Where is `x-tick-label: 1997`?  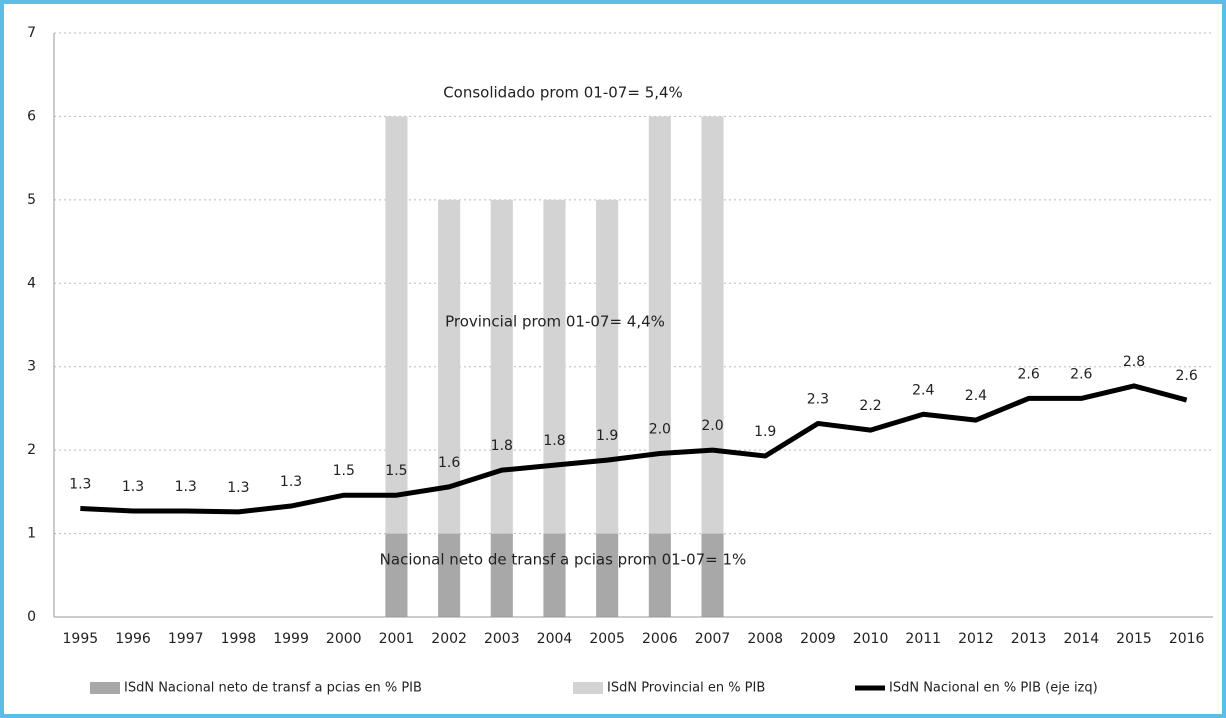
x-tick-label: 1997 is located at coordinates (186, 639).